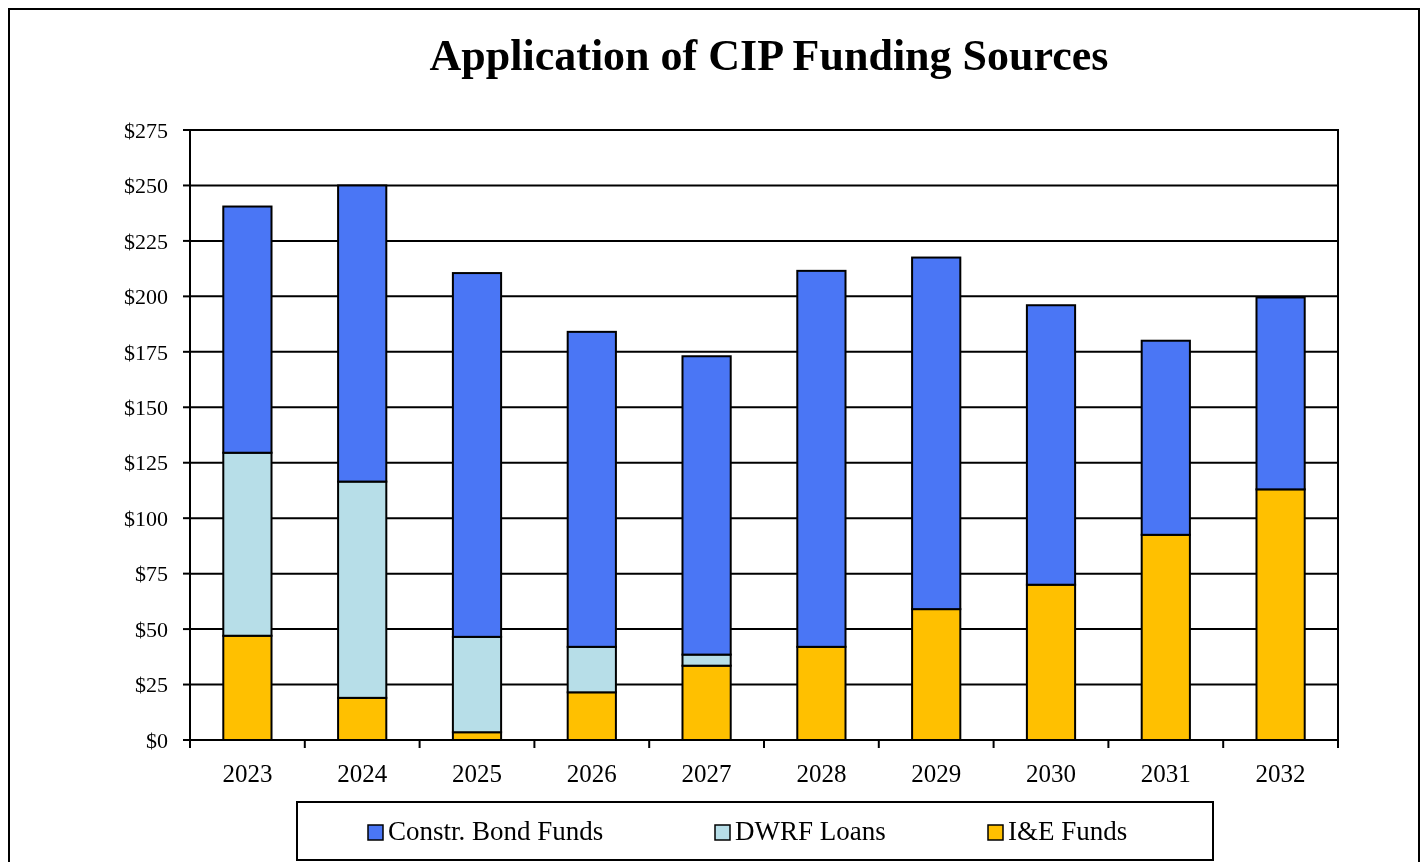 This screenshot has height=862, width=1428. Describe the element at coordinates (496, 831) in the screenshot. I see `legend-label: Constr. Bond Funds` at that location.